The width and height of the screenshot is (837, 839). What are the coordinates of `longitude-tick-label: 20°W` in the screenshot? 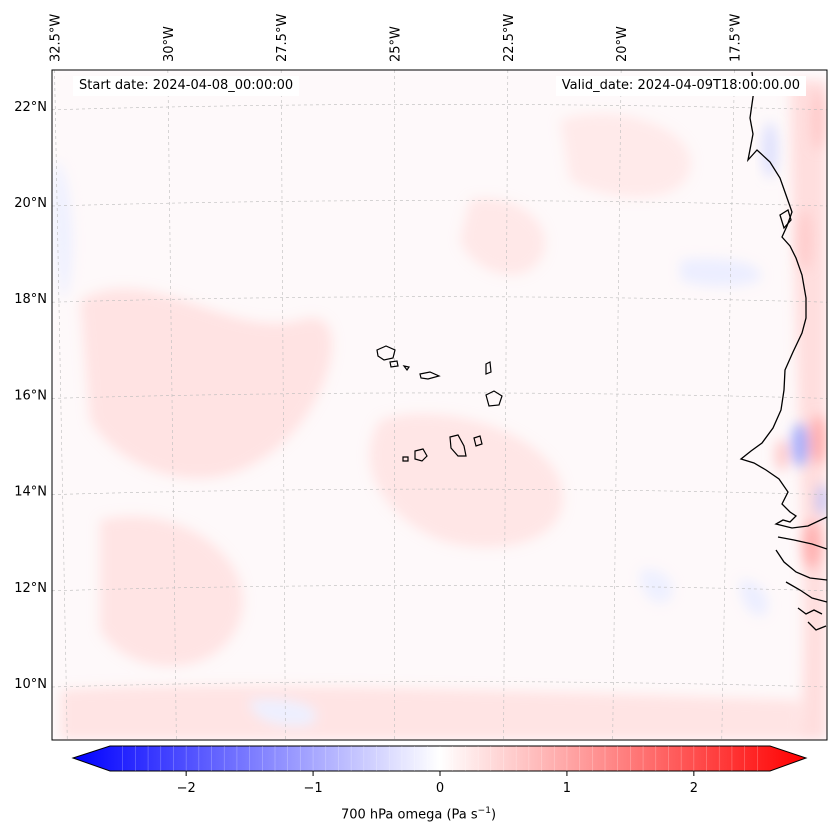 It's located at (622, 44).